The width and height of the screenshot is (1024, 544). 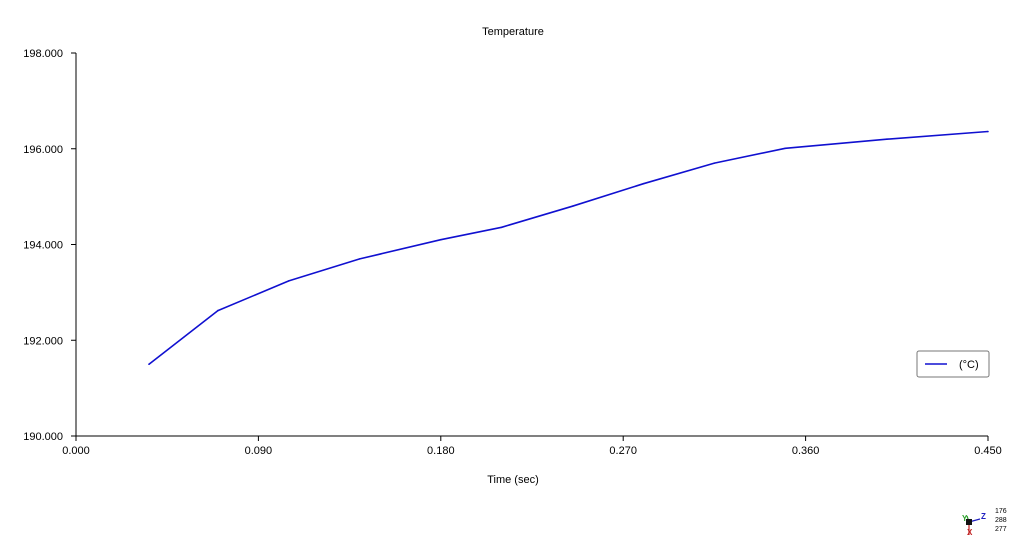 What do you see at coordinates (513, 32) in the screenshot?
I see `chart-title: Temperature` at bounding box center [513, 32].